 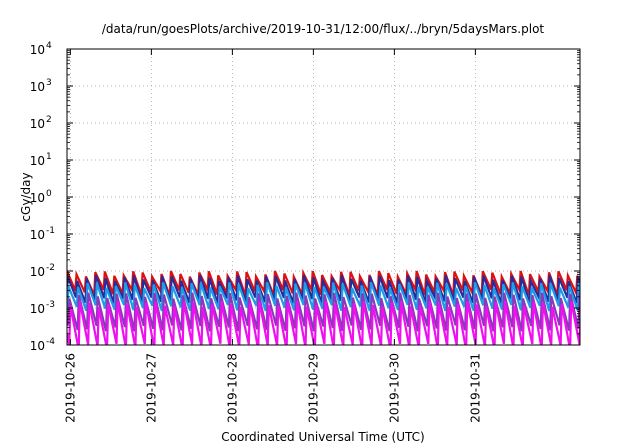 I want to click on y-tick-exponent: 4, so click(x=49, y=46).